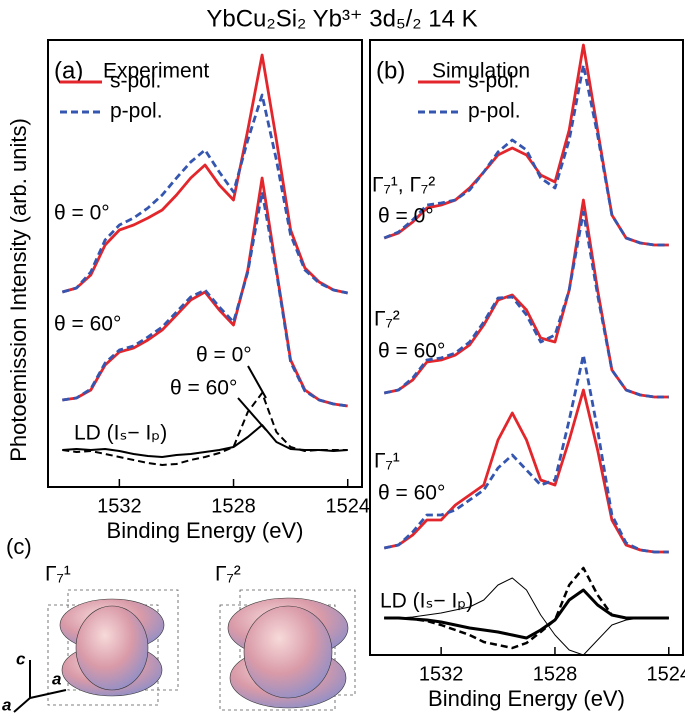 The image size is (685, 719). What do you see at coordinates (403, 185) in the screenshot?
I see `annotation: Γ₇¹, Γ₇²` at bounding box center [403, 185].